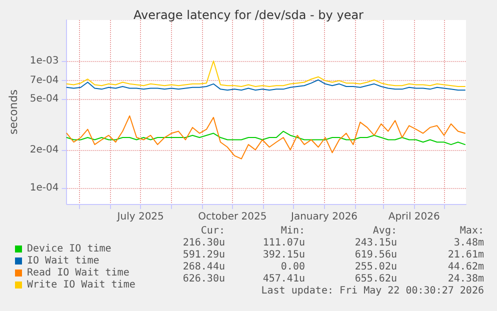 Image resolution: width=497 pixels, height=311 pixels. Describe the element at coordinates (203, 243) in the screenshot. I see `text: 216.30u` at that location.